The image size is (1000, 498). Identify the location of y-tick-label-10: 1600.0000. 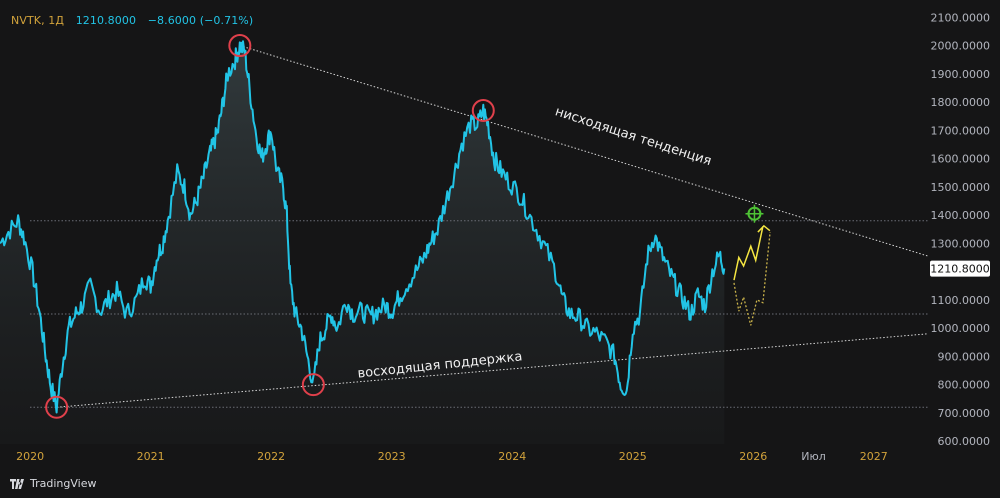
(961, 159).